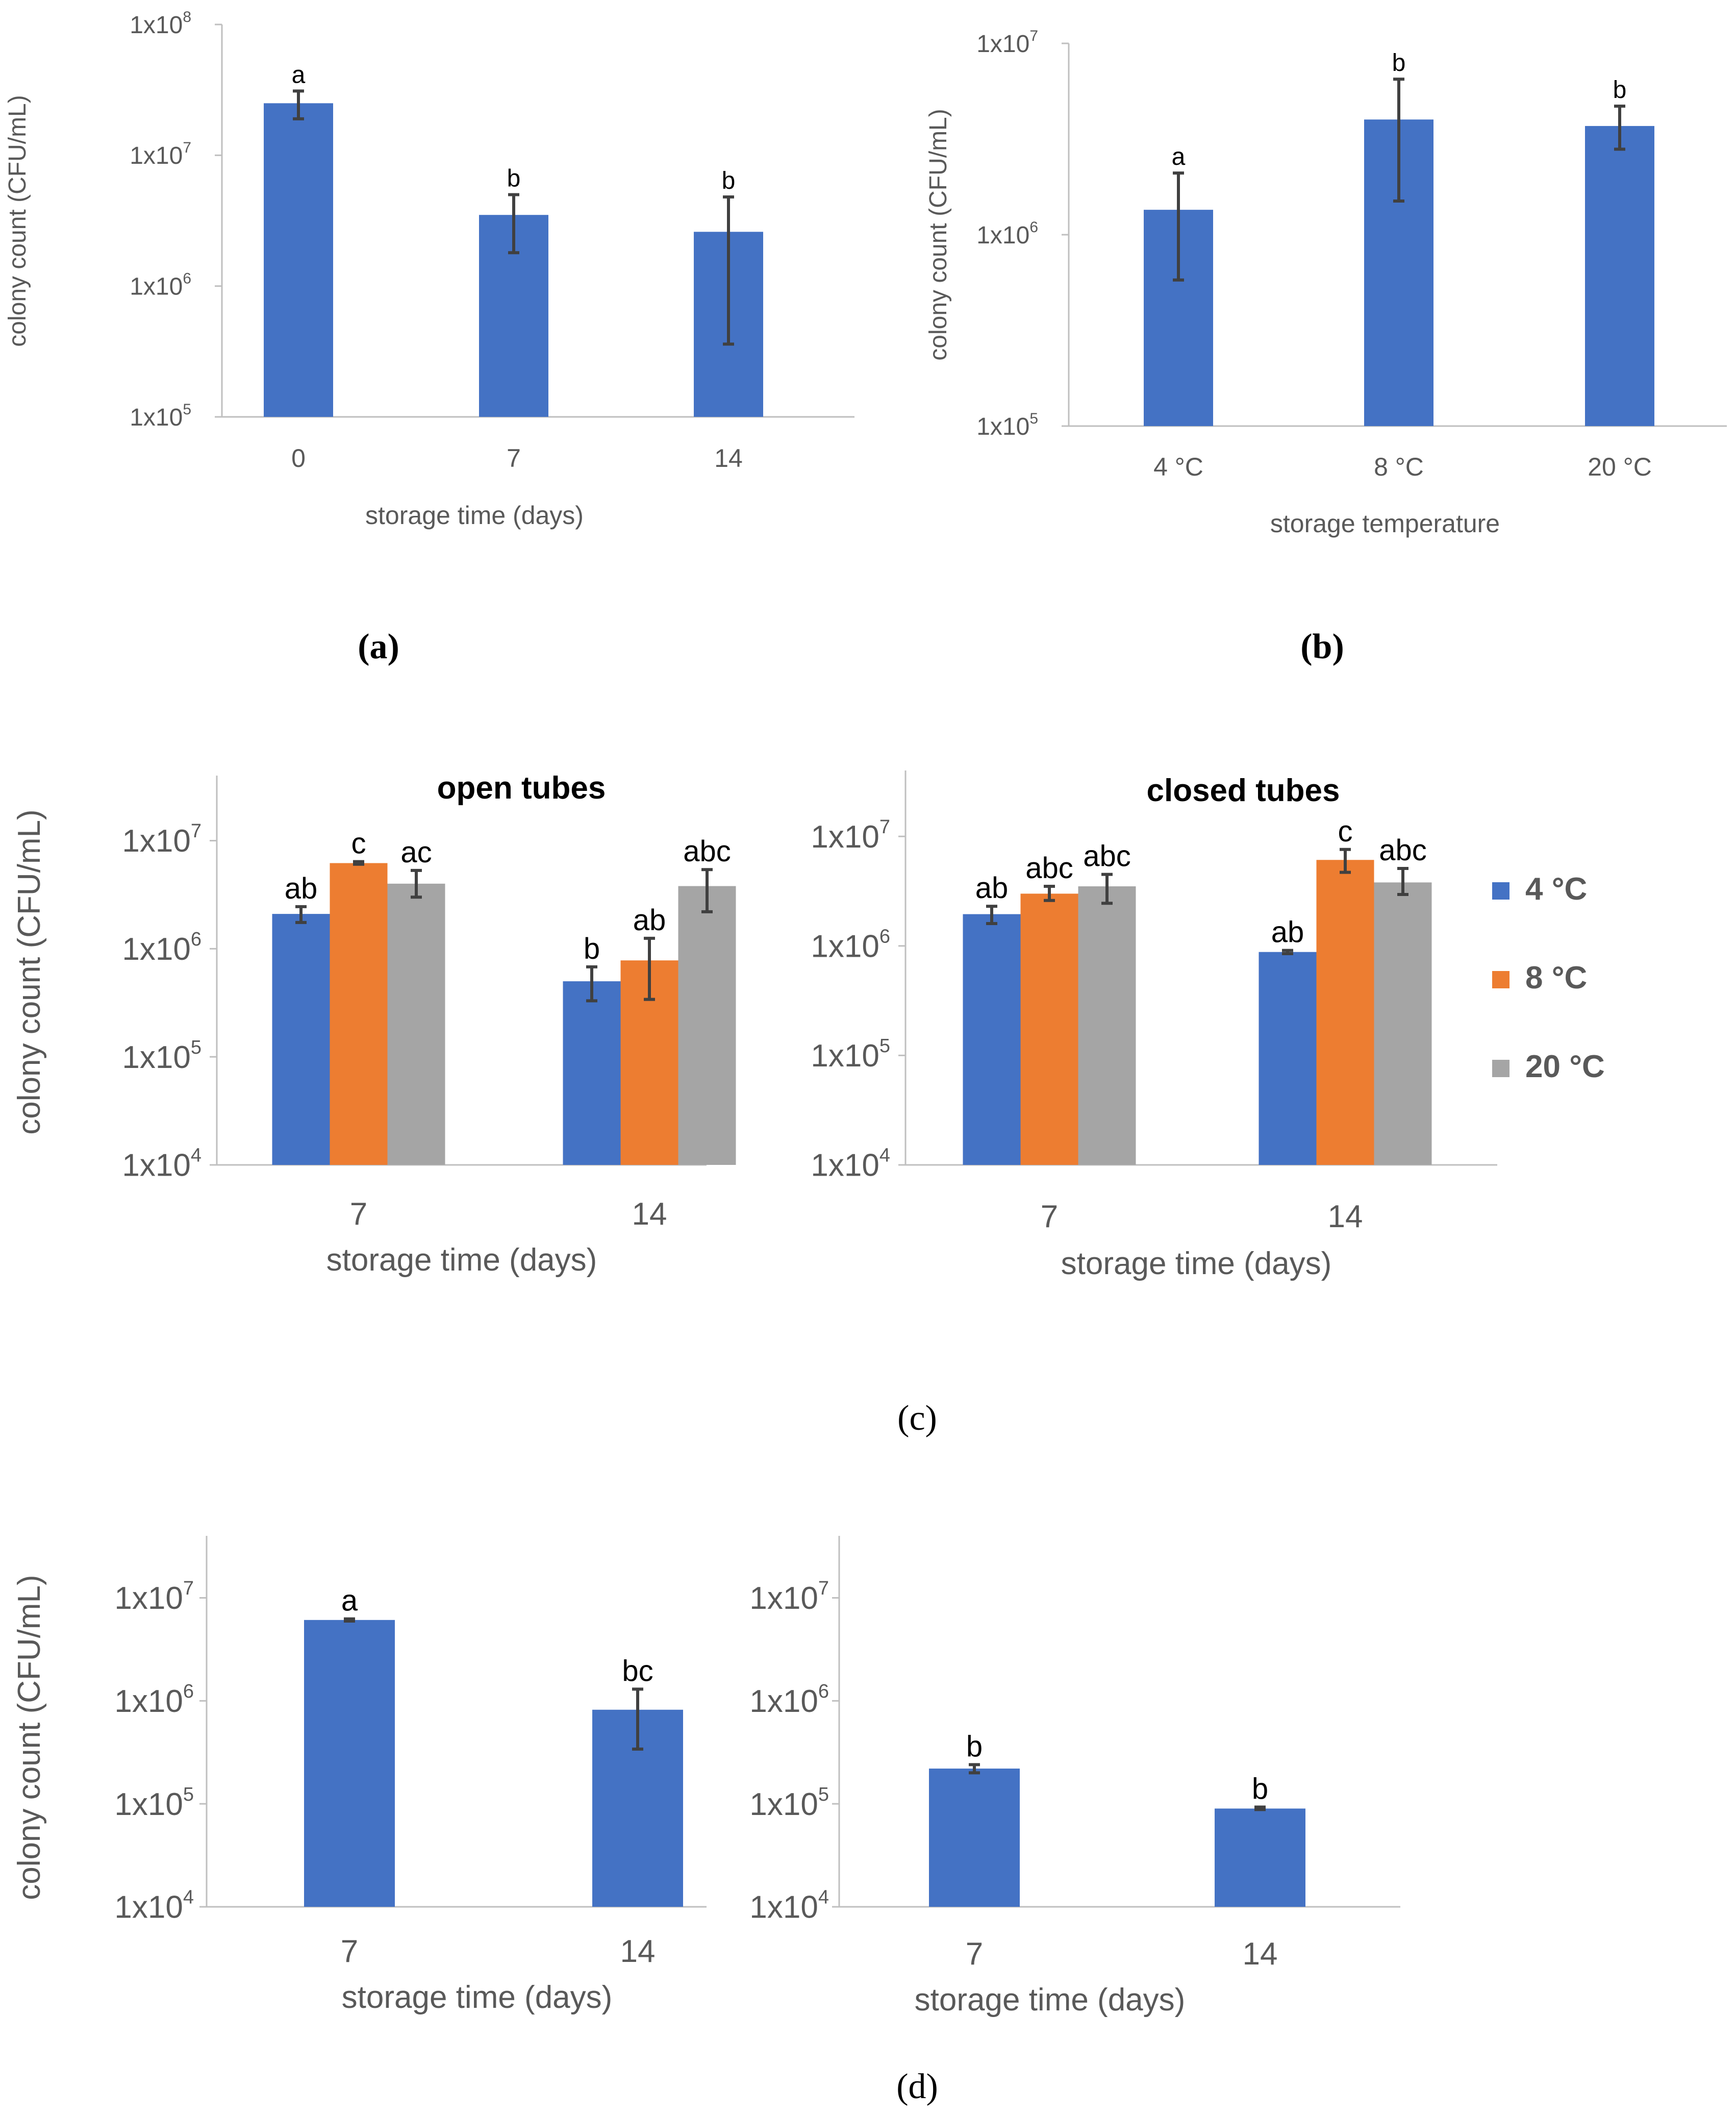  Describe the element at coordinates (1548, 978) in the screenshot. I see `legend: 4 °C 8 °C 20 °C` at that location.